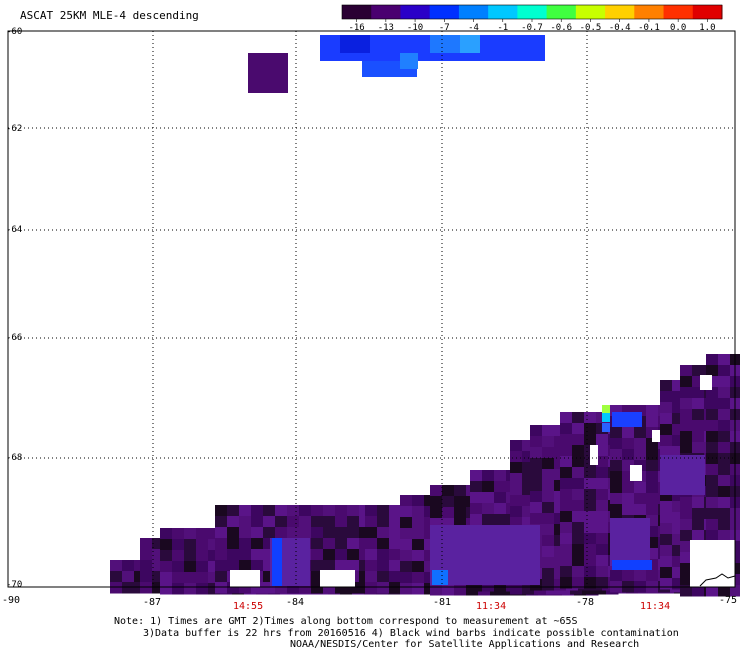 The height and width of the screenshot is (650, 740). What do you see at coordinates (14, 585) in the screenshot?
I see `lat-label-70: -70` at bounding box center [14, 585].